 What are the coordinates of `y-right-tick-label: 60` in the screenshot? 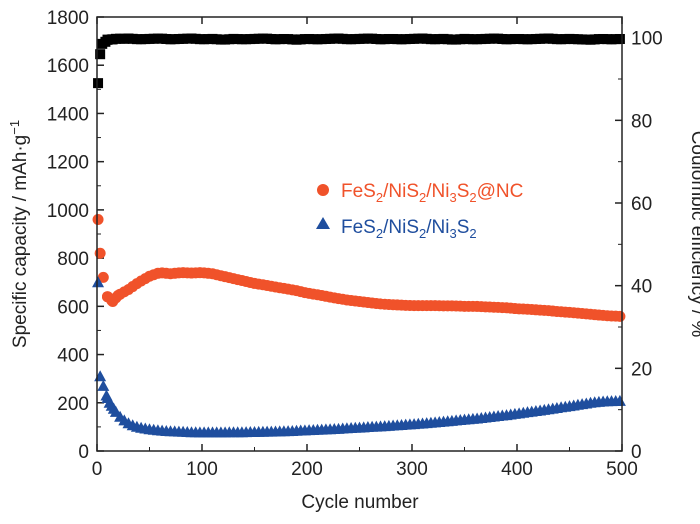 It's located at (641, 204).